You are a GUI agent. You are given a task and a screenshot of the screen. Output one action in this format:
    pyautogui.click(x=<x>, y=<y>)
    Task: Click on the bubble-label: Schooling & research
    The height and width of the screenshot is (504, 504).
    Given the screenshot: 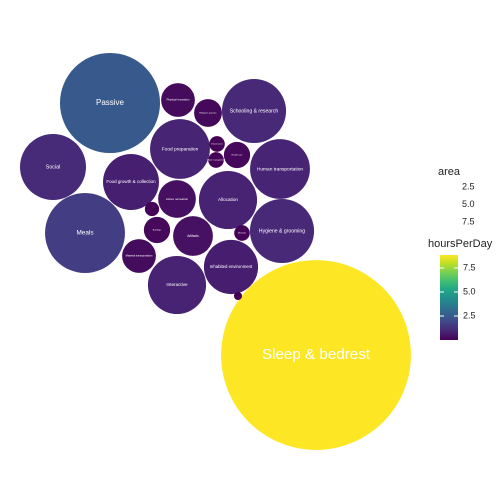 What is the action you would take?
    pyautogui.click(x=254, y=111)
    